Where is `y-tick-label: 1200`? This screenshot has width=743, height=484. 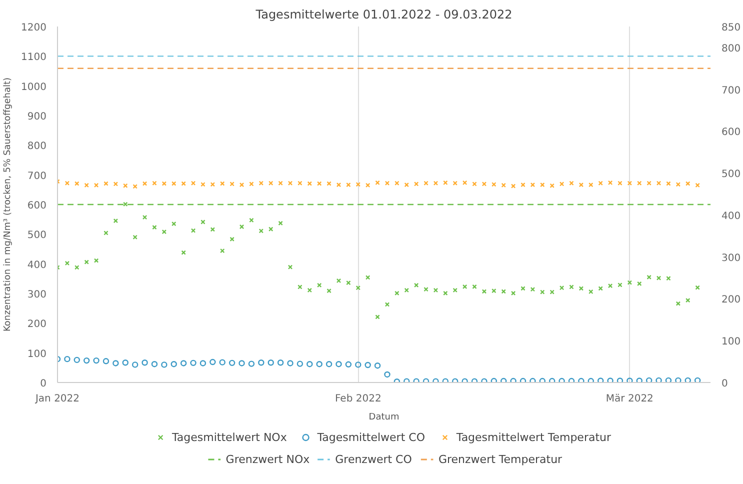 y-tick-label: 1200 is located at coordinates (34, 28).